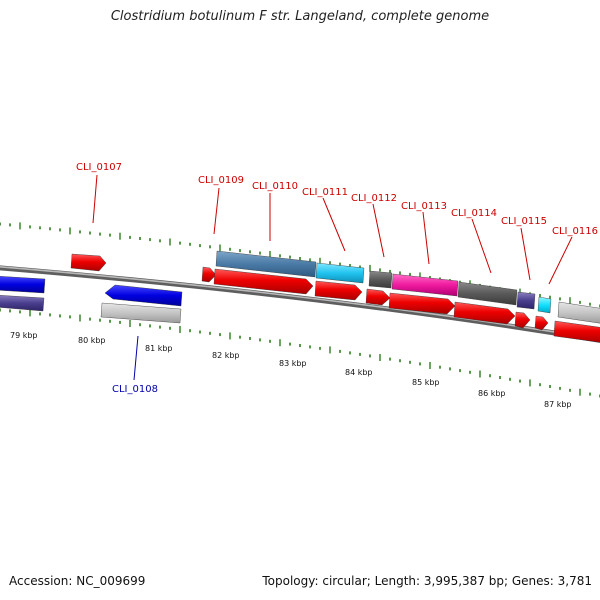  What do you see at coordinates (575, 231) in the screenshot?
I see `gene-label-cli-0116: CLI_0116` at bounding box center [575, 231].